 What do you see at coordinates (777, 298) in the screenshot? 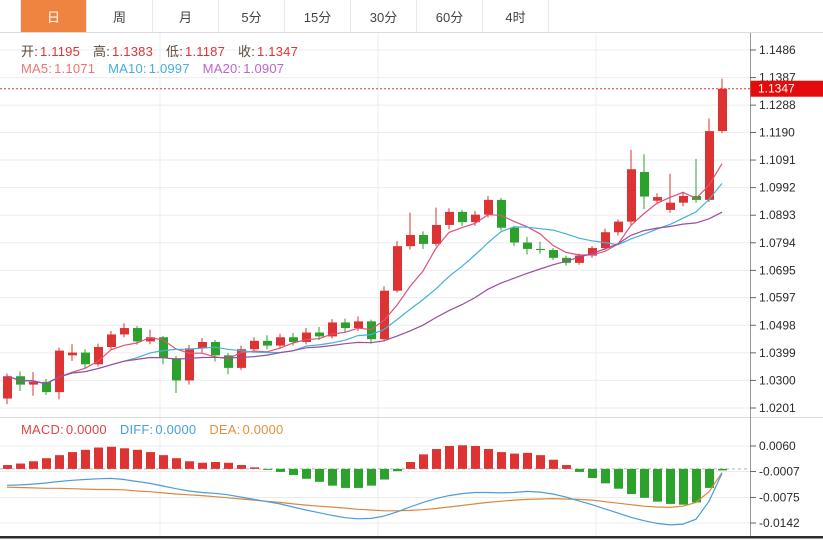
I see `y-axis-label: 1.0597` at bounding box center [777, 298].